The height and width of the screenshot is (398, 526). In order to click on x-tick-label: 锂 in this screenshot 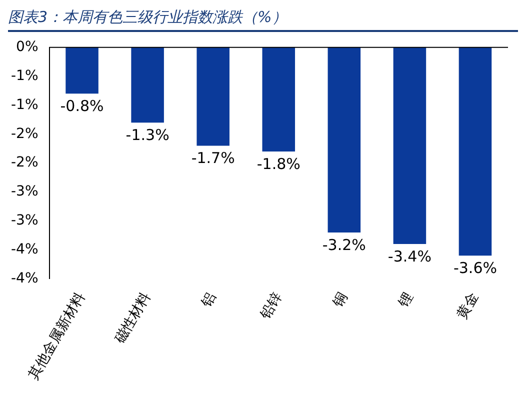, I will do `click(405, 300)`.